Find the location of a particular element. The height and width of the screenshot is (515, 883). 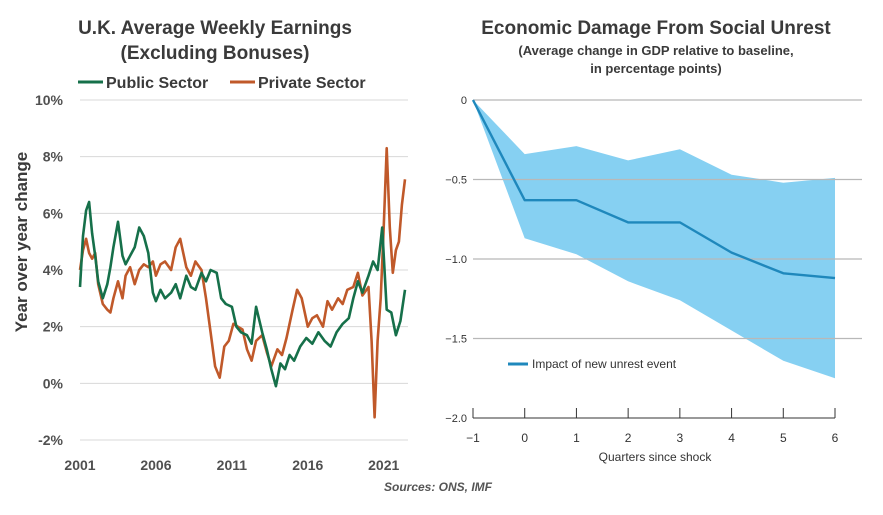

unrest-y-ticks: 0 −0.5 −1.0 −1.5 −2.0 is located at coordinates (456, 260).